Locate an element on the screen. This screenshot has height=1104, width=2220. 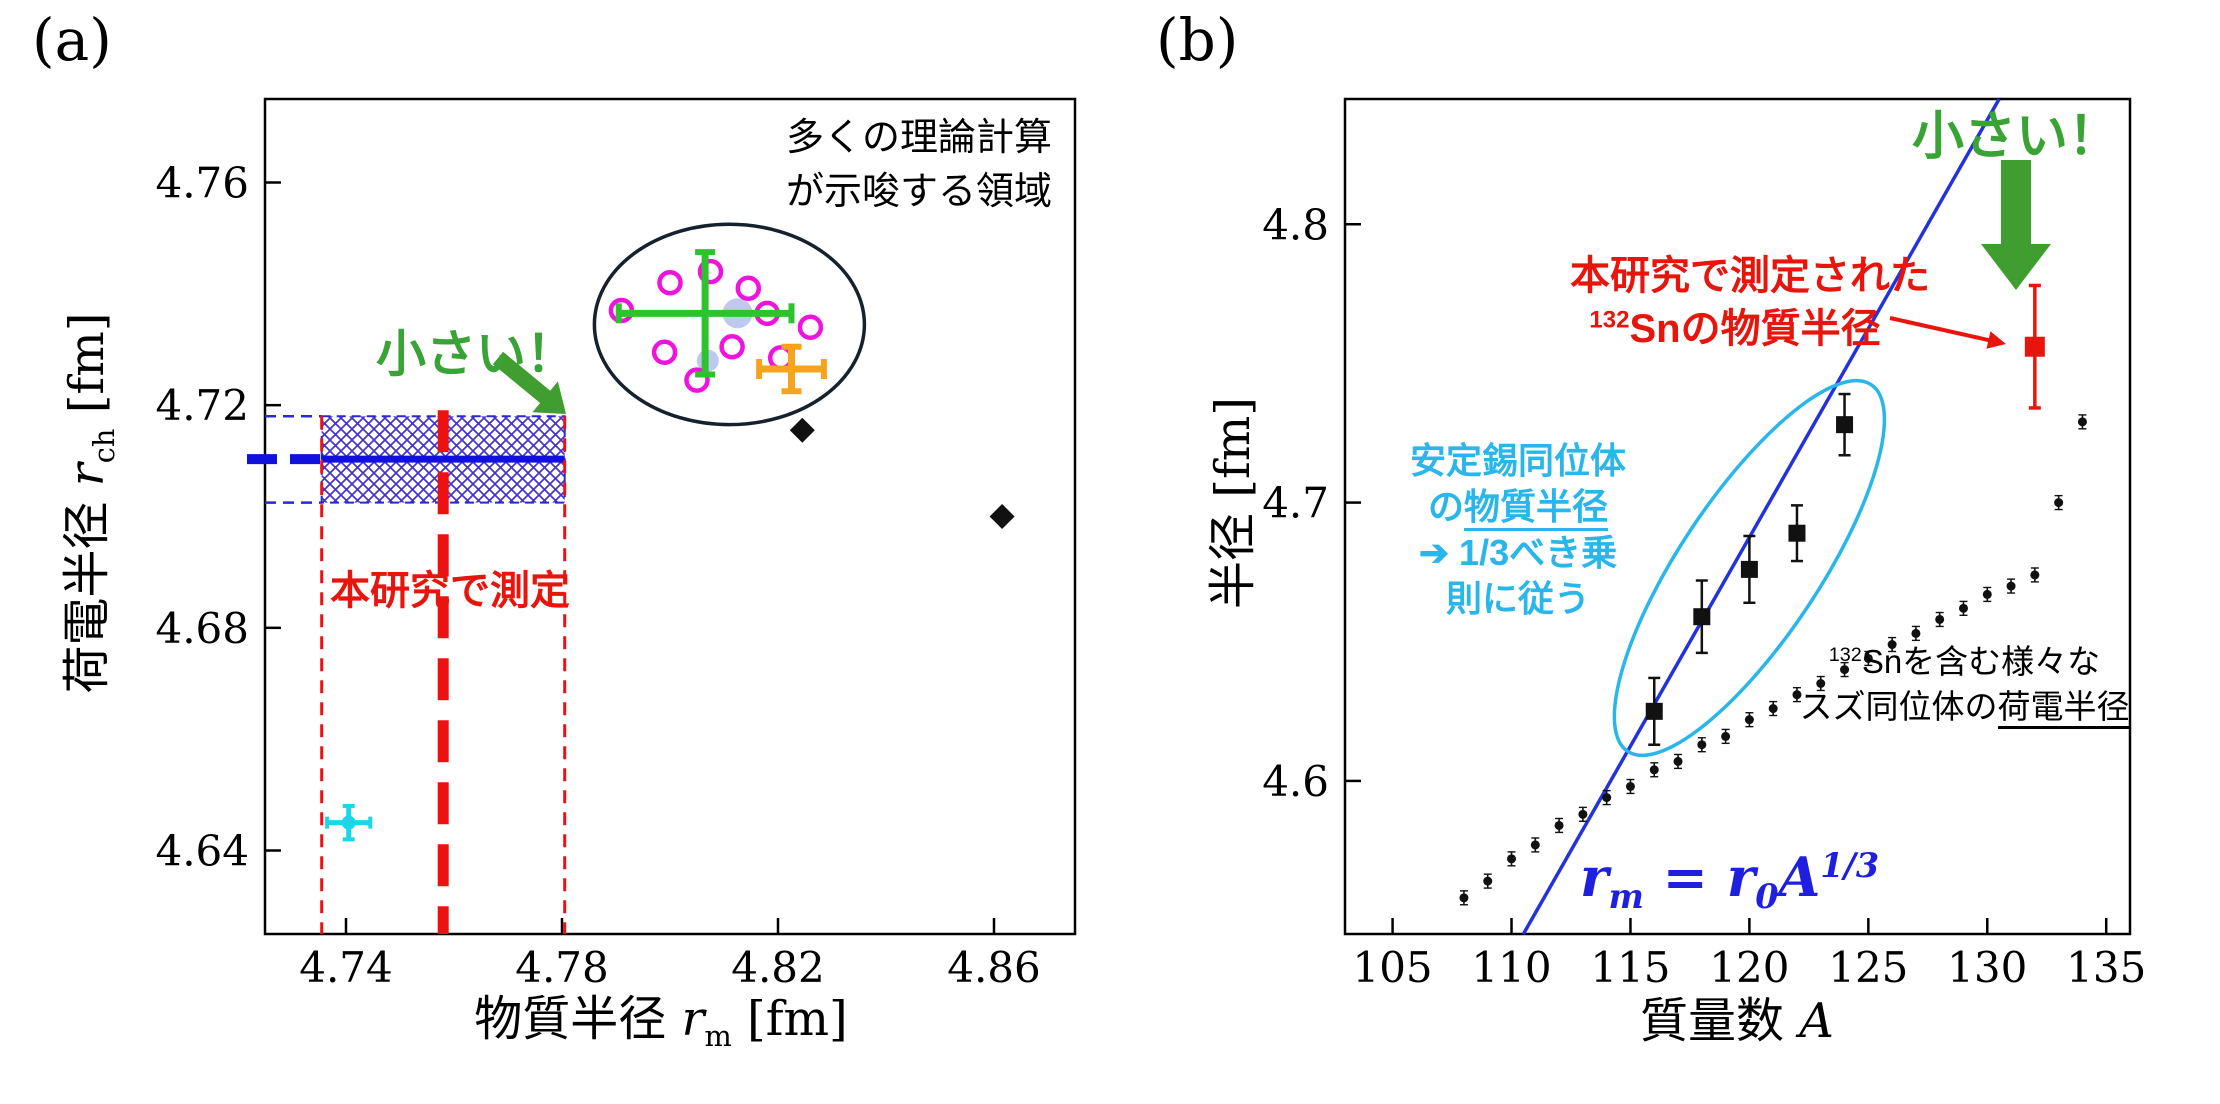
smaller-annotation-b: 小さい！ is located at coordinates (2016, 137).